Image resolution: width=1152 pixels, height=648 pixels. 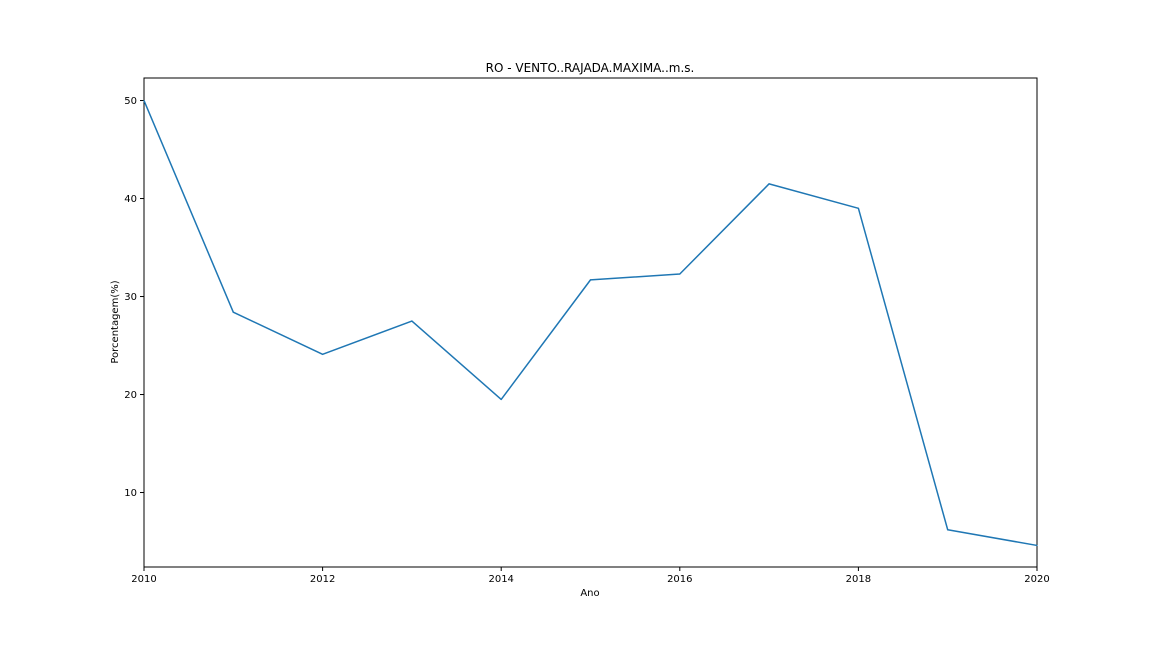 I want to click on x-tick-label: 2016, so click(x=679, y=579).